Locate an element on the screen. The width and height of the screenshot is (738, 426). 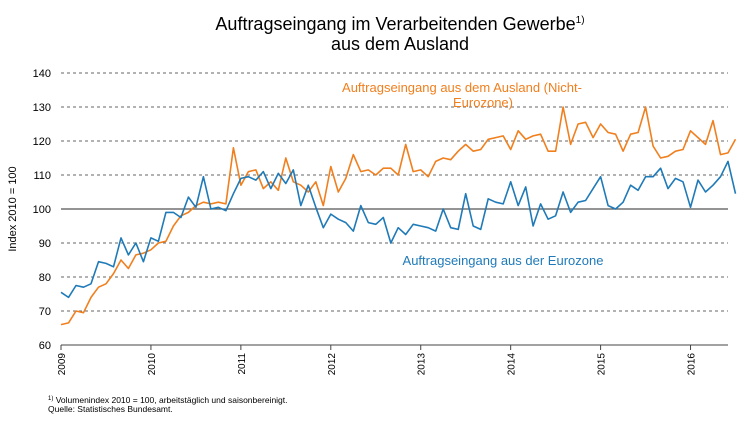
y-tick-label: 140 is located at coordinates (42, 74).